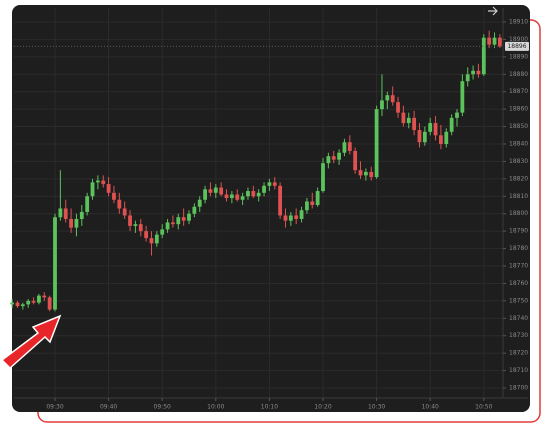  What do you see at coordinates (518, 353) in the screenshot?
I see `y-tick-label: 18720` at bounding box center [518, 353].